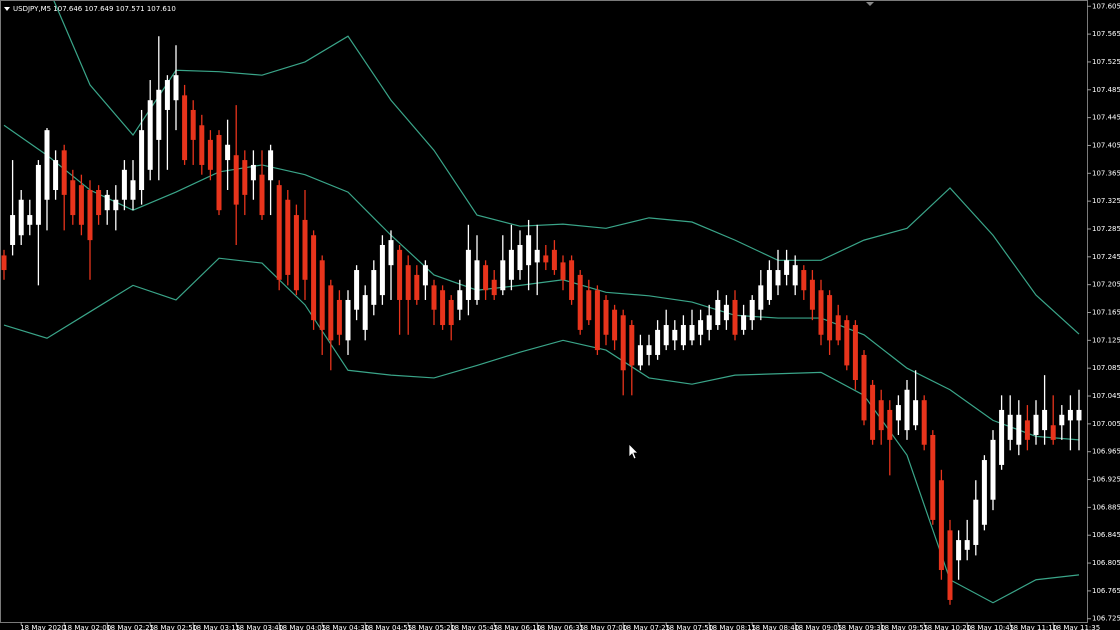 This screenshot has width=1120, height=630. What do you see at coordinates (1106, 313) in the screenshot?
I see `y-tick-label: 107.165` at bounding box center [1106, 313].